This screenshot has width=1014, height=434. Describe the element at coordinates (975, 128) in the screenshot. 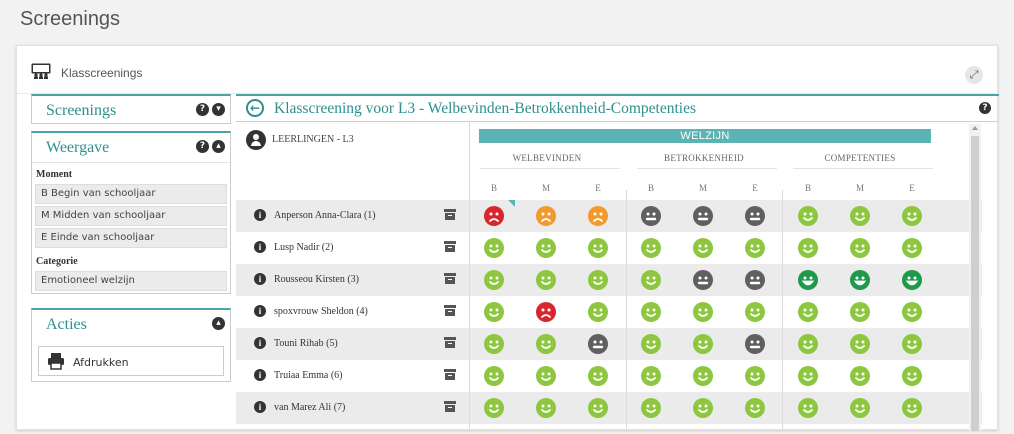

I see `scroll-up-arrow-icon` at that location.